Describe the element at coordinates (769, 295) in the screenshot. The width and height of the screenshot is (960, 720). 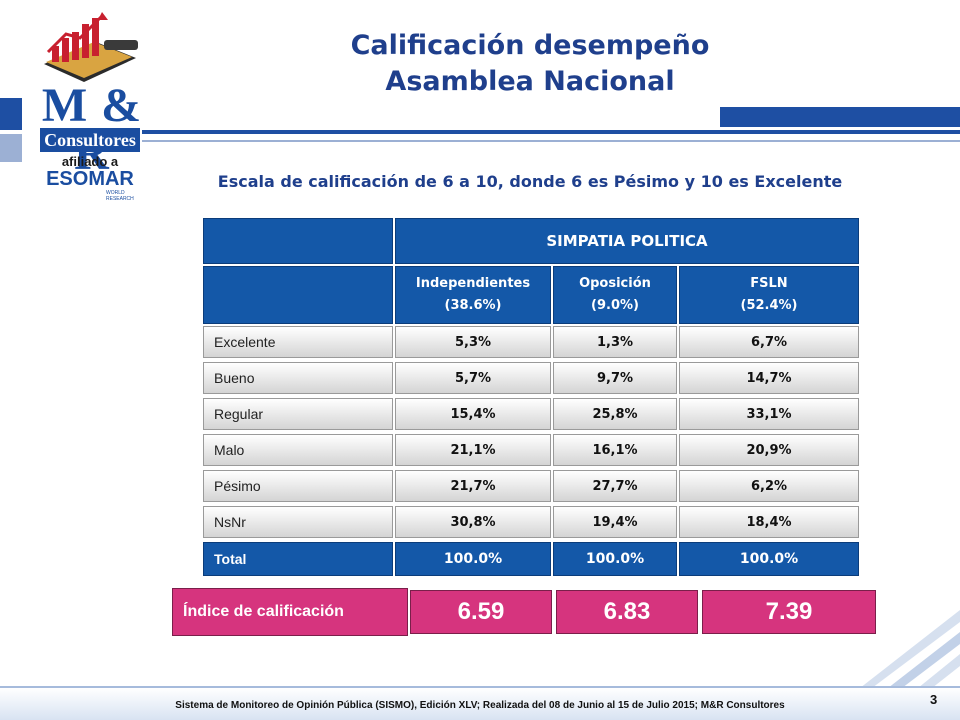
I see `column-header-fsln: FSLN (52.4%)` at that location.